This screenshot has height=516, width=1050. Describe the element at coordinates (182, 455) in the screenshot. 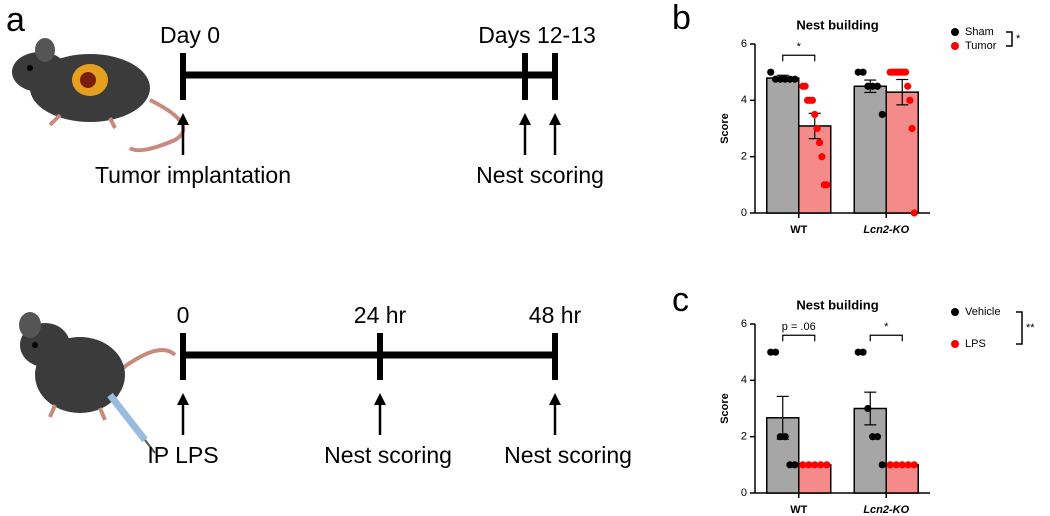

I see `timeline-label: IP LPS` at that location.